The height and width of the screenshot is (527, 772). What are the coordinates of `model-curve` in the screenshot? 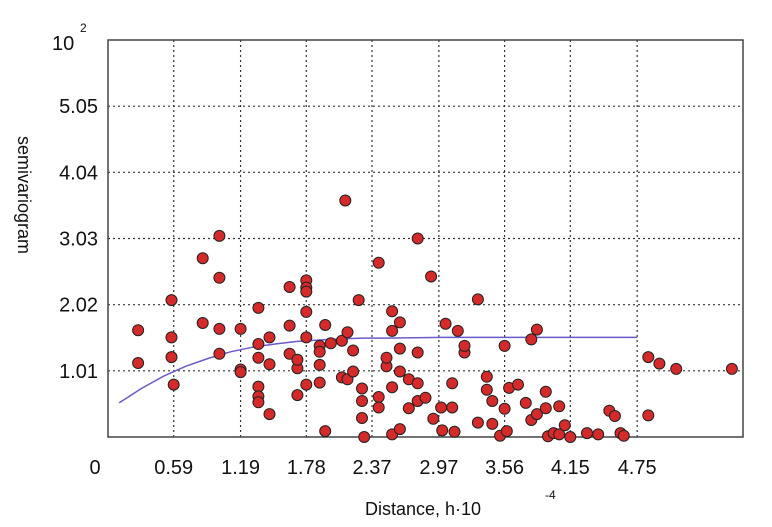 It's located at (378, 370).